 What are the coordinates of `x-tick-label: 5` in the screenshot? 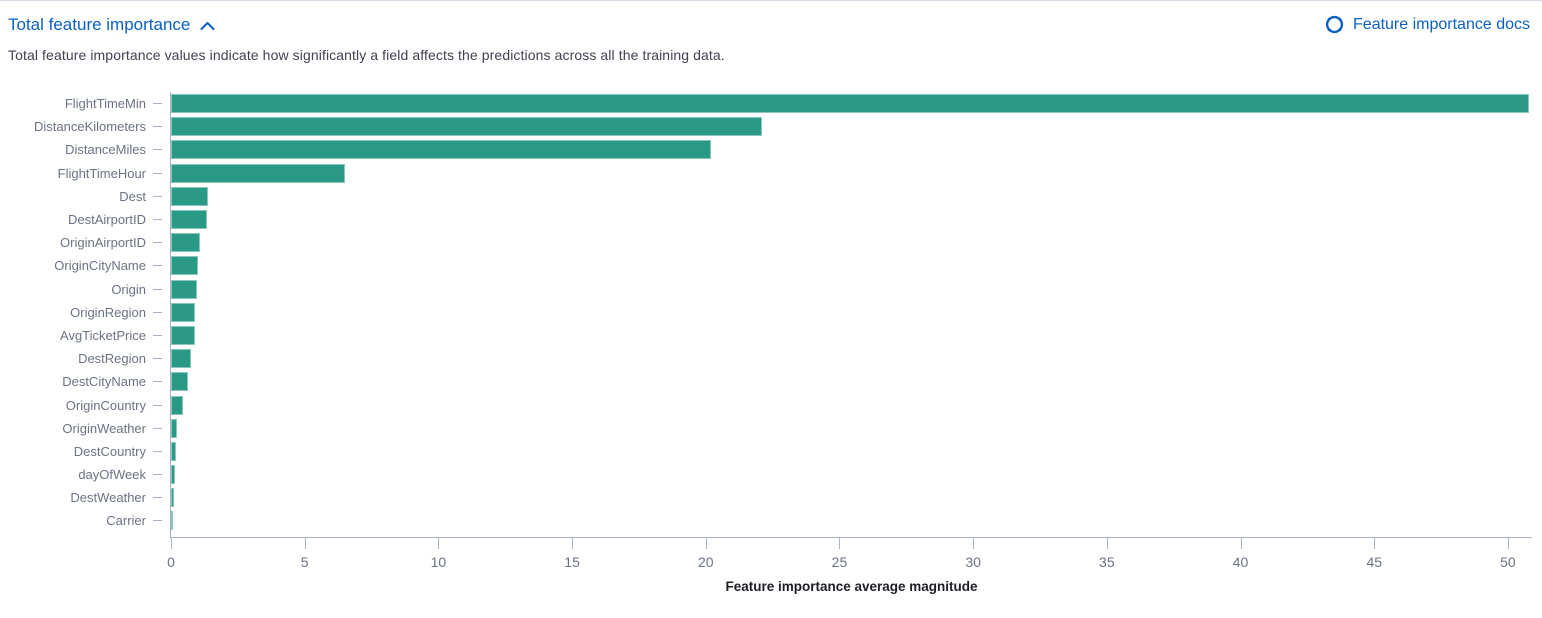 It's located at (304, 561).